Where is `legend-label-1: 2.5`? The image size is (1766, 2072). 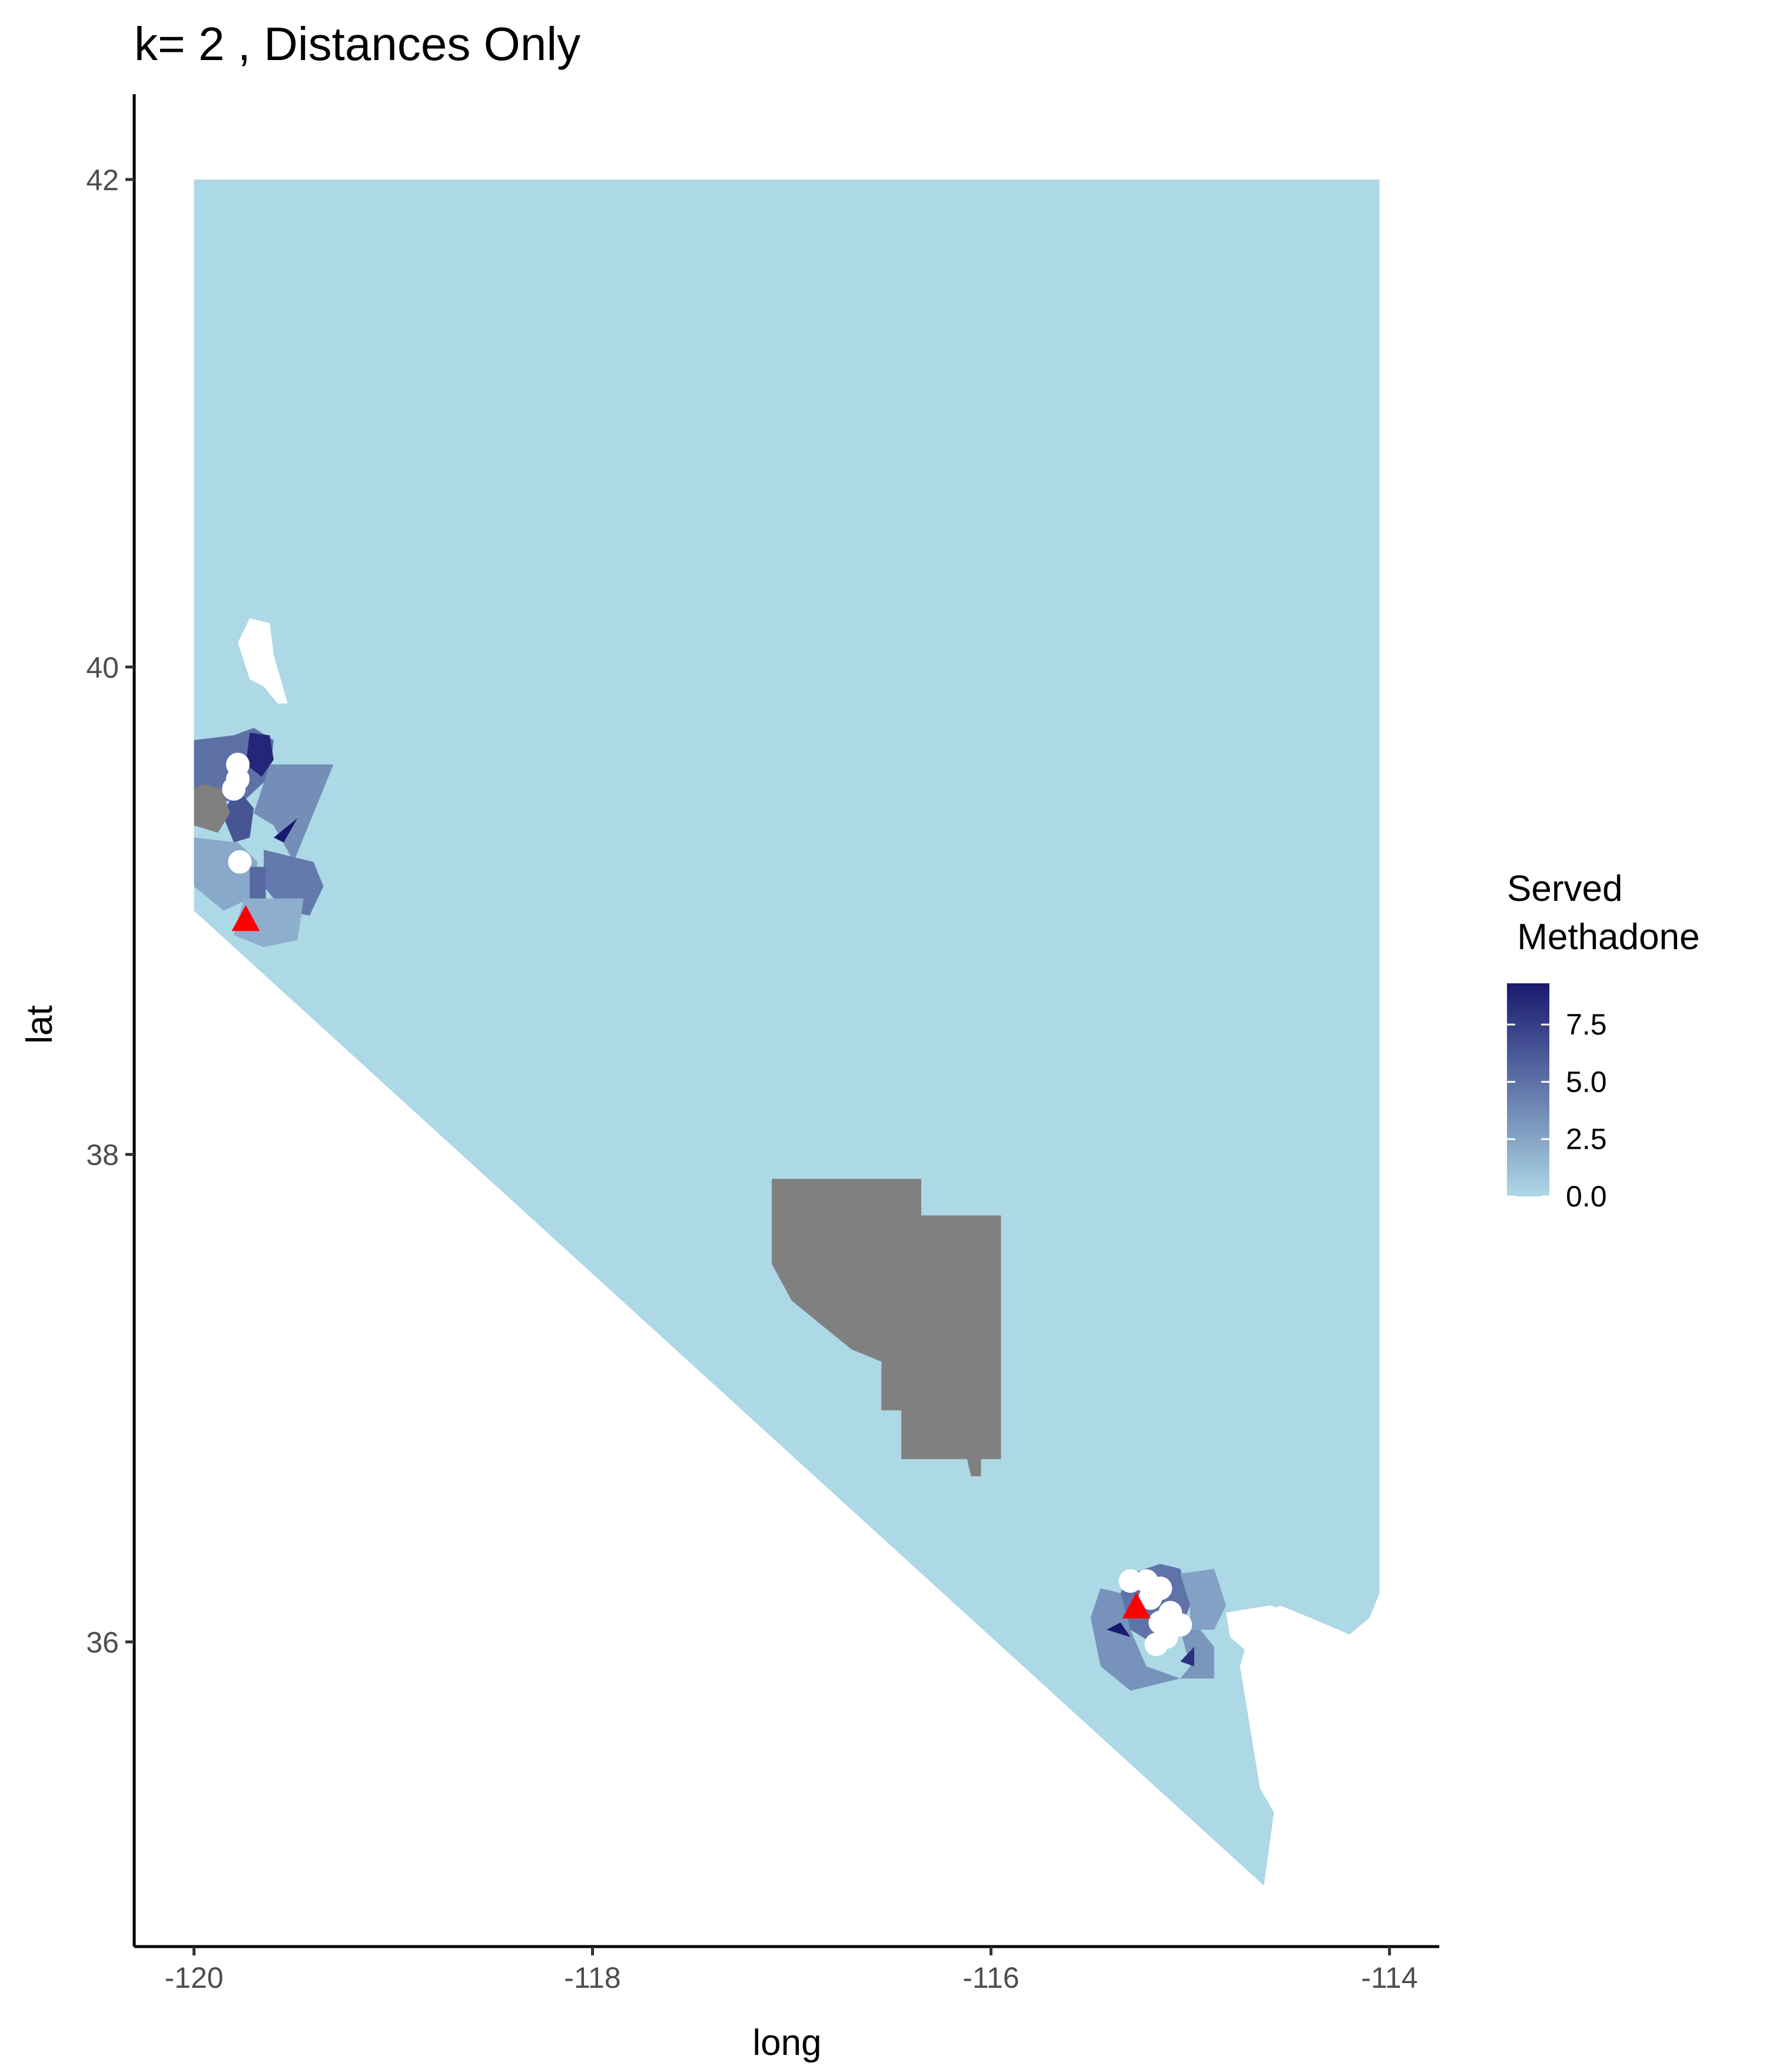 legend-label-1: 2.5 is located at coordinates (1586, 1139).